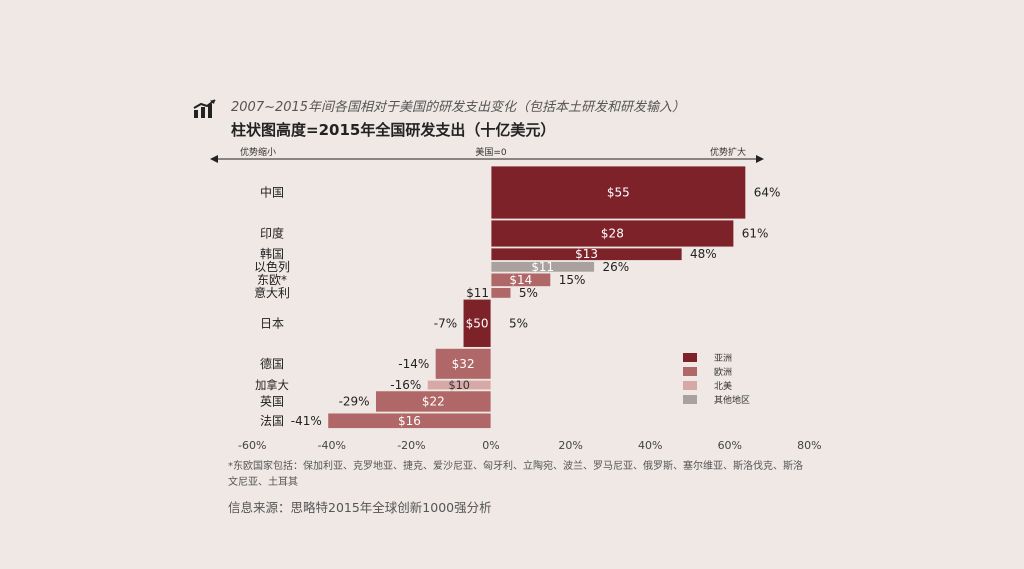 Image resolution: width=1024 pixels, height=569 pixels. I want to click on x-tick-label: 80%, so click(809, 445).